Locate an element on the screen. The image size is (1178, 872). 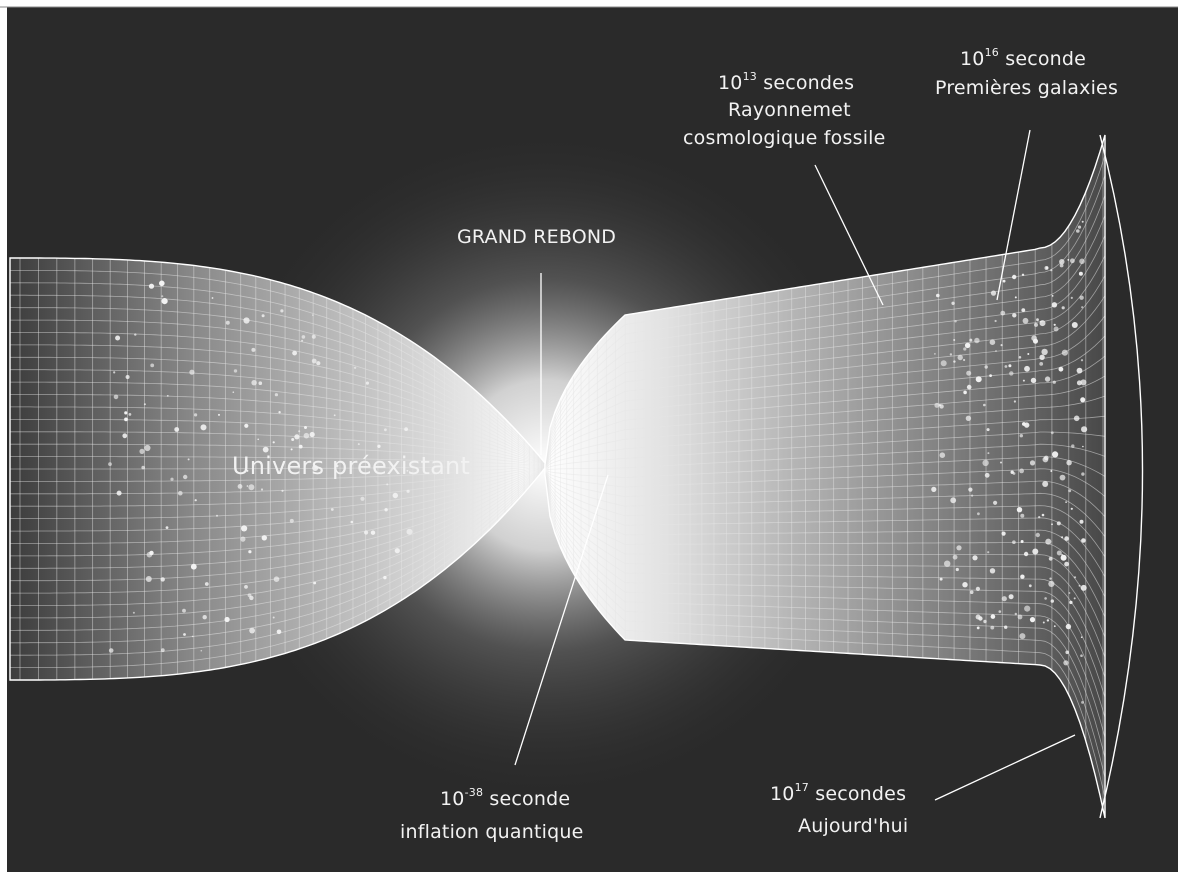
label-inflation: 10-38 seconde inflation quantique is located at coordinates (491, 814).